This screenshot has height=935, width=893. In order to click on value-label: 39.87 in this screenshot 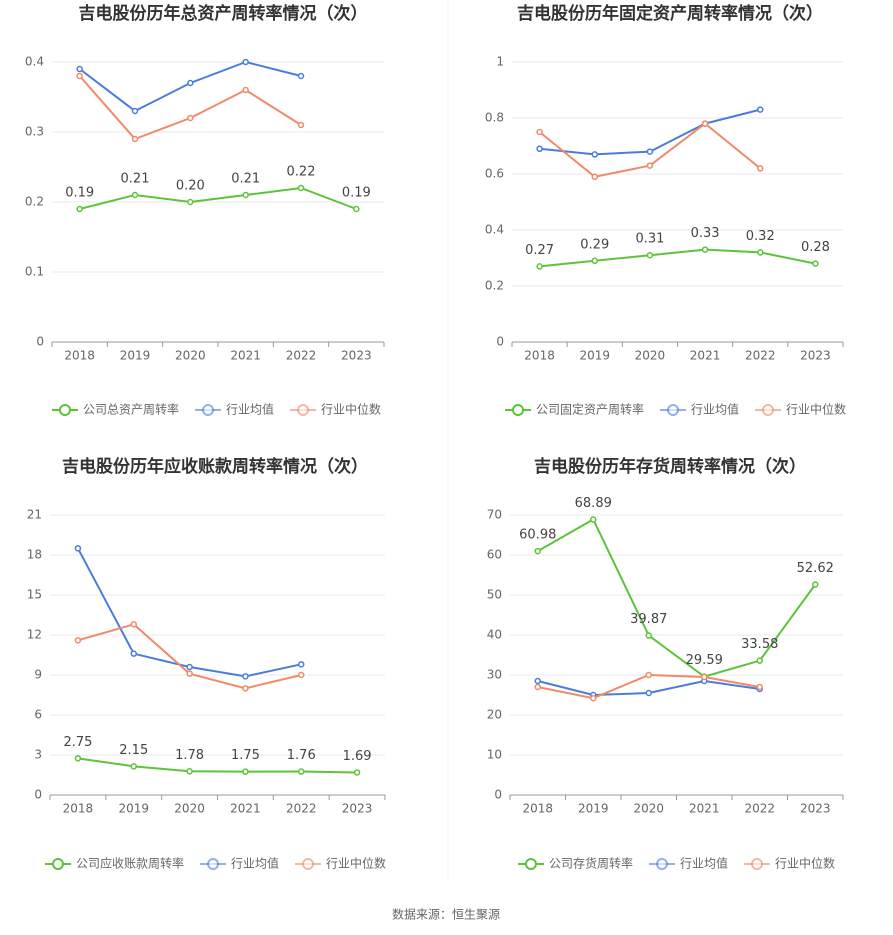, I will do `click(648, 619)`.